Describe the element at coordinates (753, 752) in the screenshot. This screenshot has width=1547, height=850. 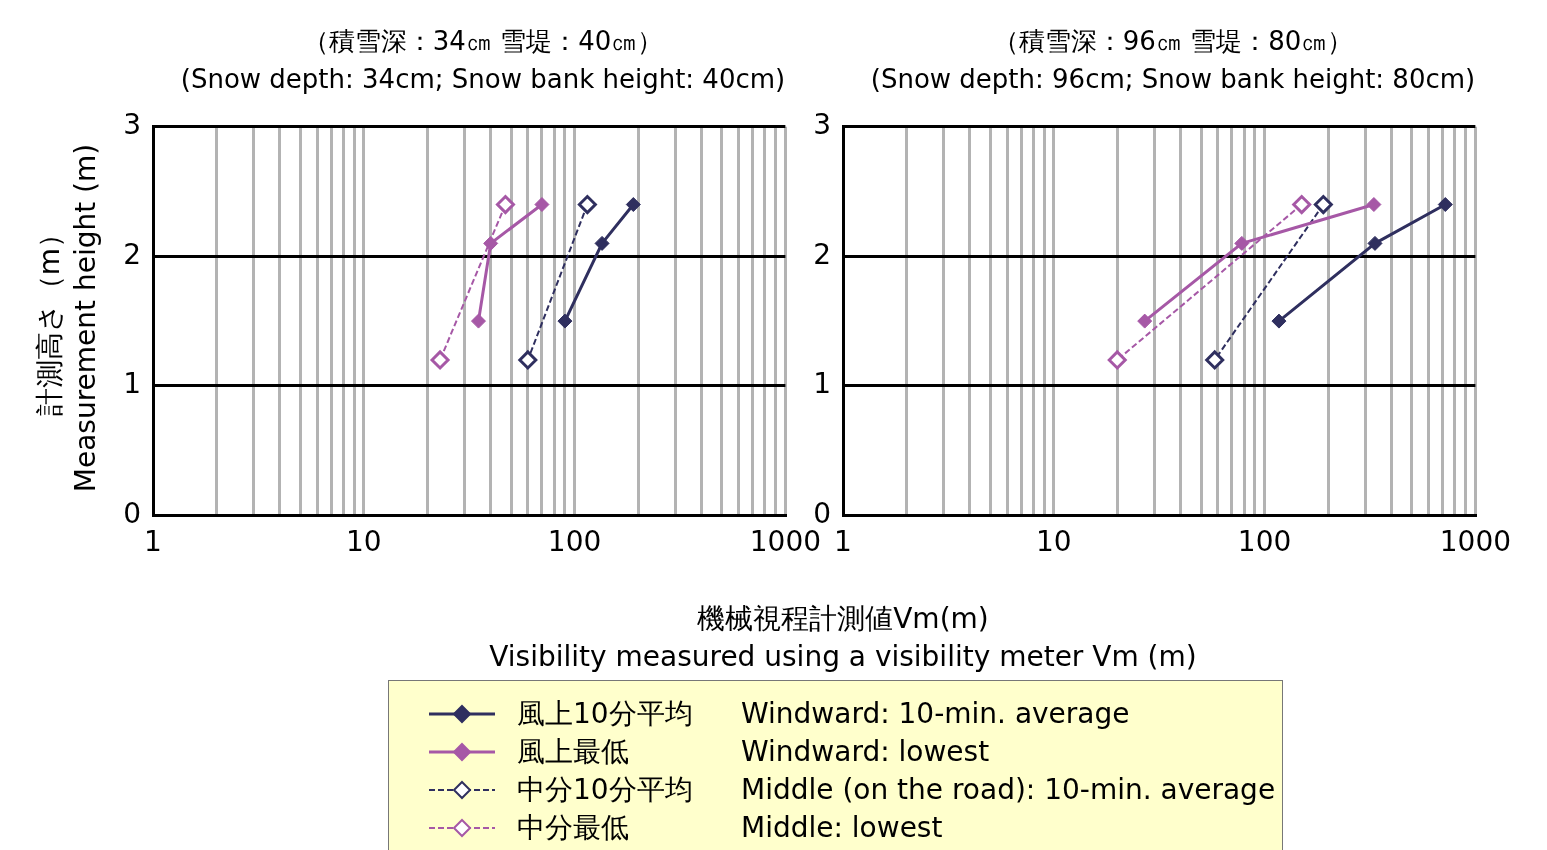
I see `legend-label: 風上最低 Windward: lowest` at that location.